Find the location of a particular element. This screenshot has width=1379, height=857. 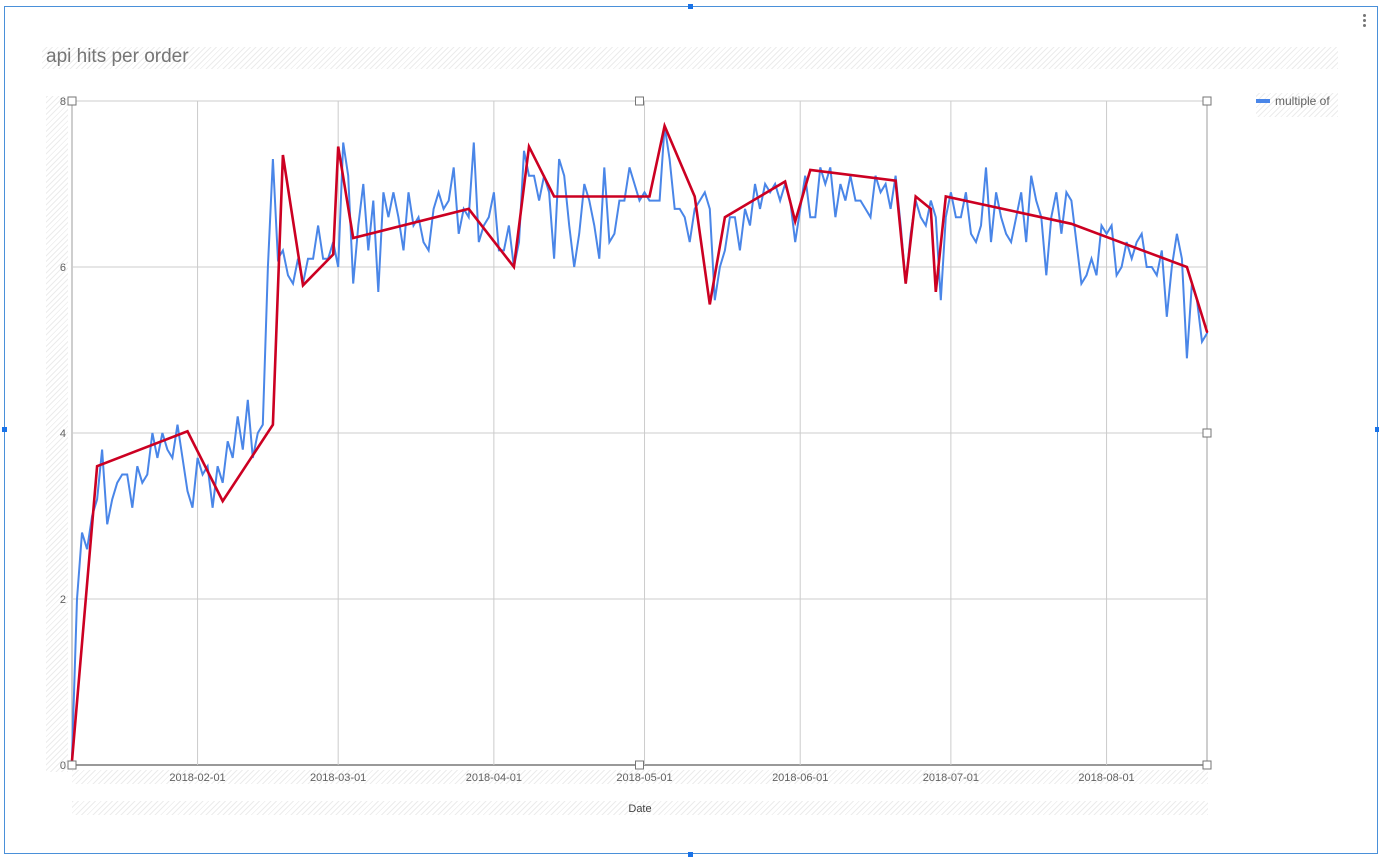

legend-label: multiple of is located at coordinates (1302, 101).